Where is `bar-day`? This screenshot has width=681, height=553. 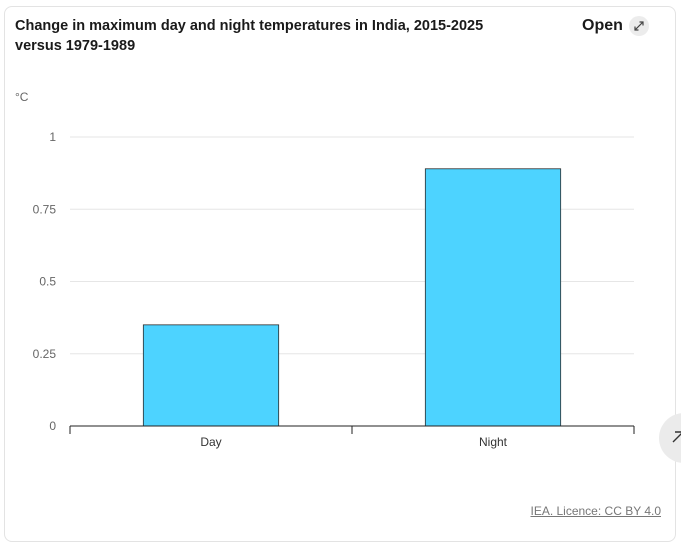
bar-day is located at coordinates (211, 375).